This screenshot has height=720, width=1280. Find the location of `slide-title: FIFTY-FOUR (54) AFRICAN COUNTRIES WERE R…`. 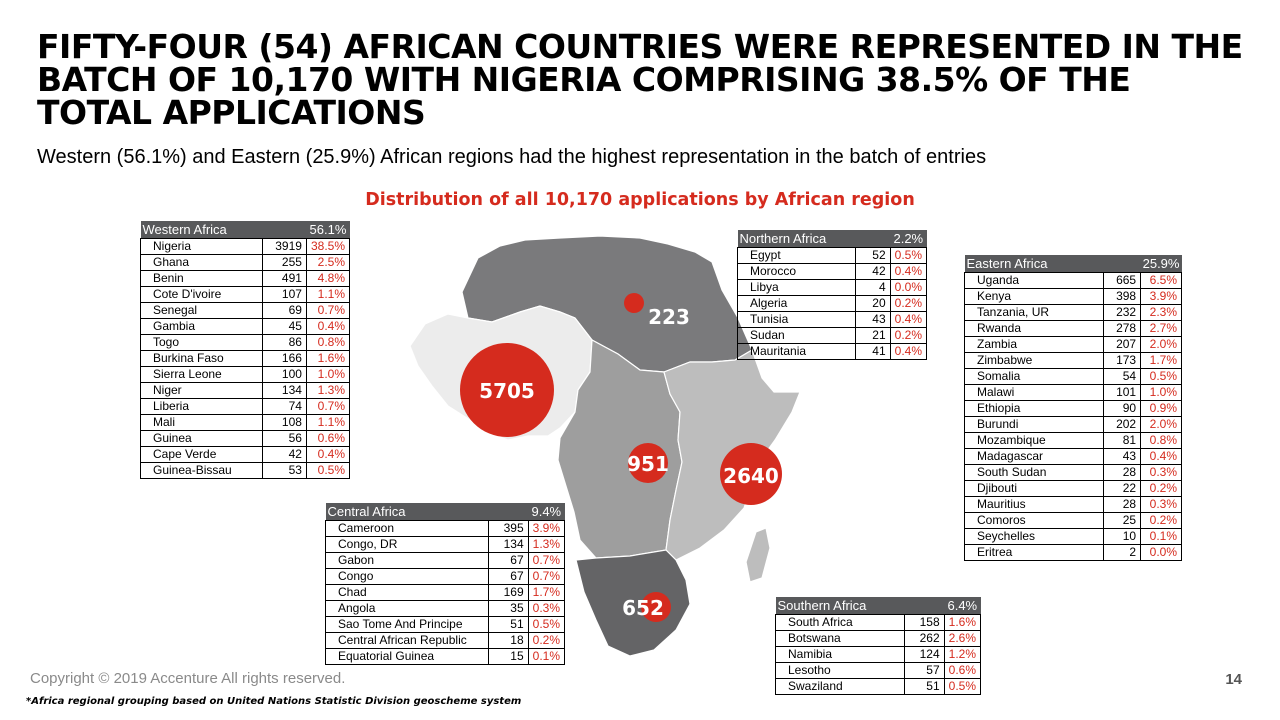

slide-title: FIFTY-FOUR (54) AFRICAN COUNTRIES WERE R… is located at coordinates (640, 79).